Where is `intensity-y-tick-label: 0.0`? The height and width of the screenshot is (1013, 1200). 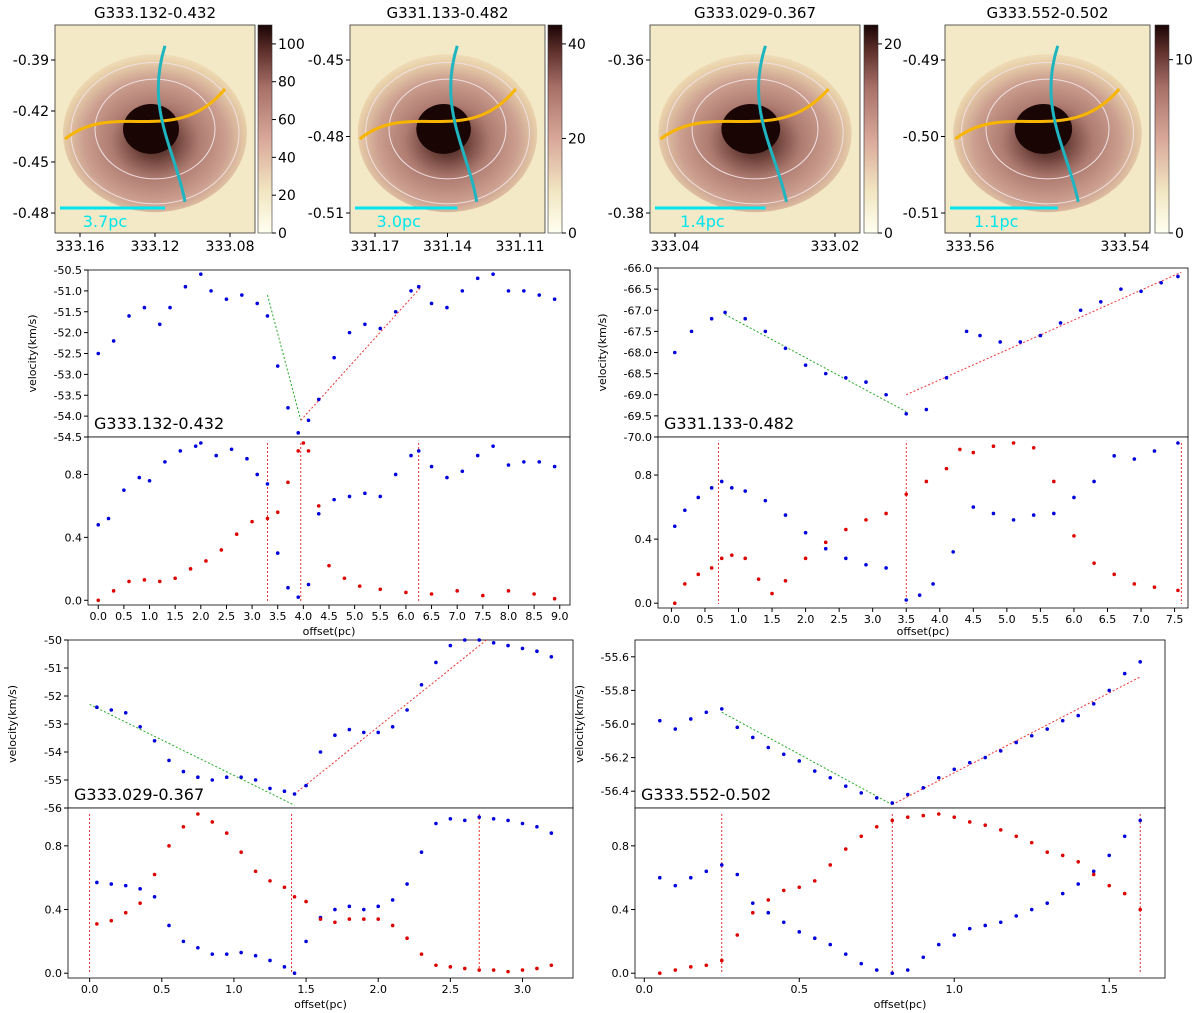 intensity-y-tick-label: 0.0 is located at coordinates (621, 973).